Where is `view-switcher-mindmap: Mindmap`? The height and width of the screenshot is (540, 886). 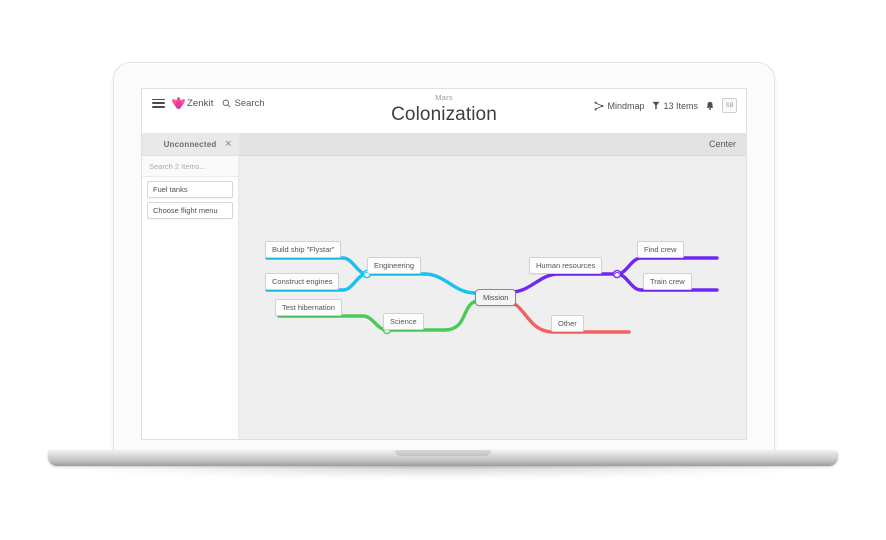
view-switcher-mindmap: Mindmap is located at coordinates (619, 106).